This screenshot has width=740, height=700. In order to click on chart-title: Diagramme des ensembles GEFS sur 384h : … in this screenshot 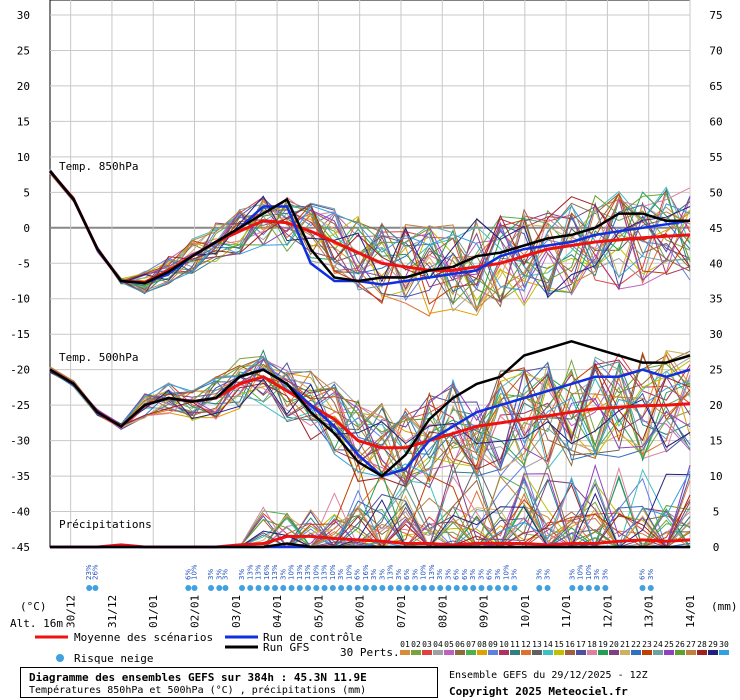, I will do `click(198, 677)`.